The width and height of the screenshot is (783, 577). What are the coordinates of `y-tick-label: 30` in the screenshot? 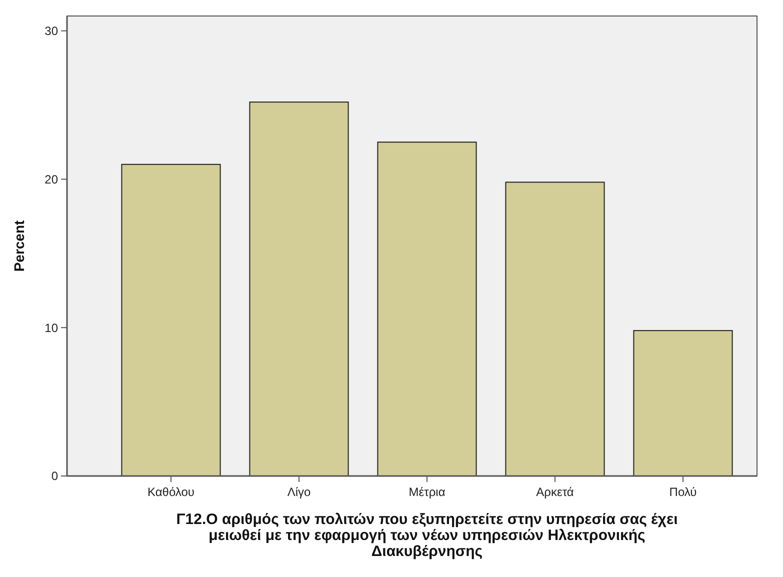 It's located at (51, 31).